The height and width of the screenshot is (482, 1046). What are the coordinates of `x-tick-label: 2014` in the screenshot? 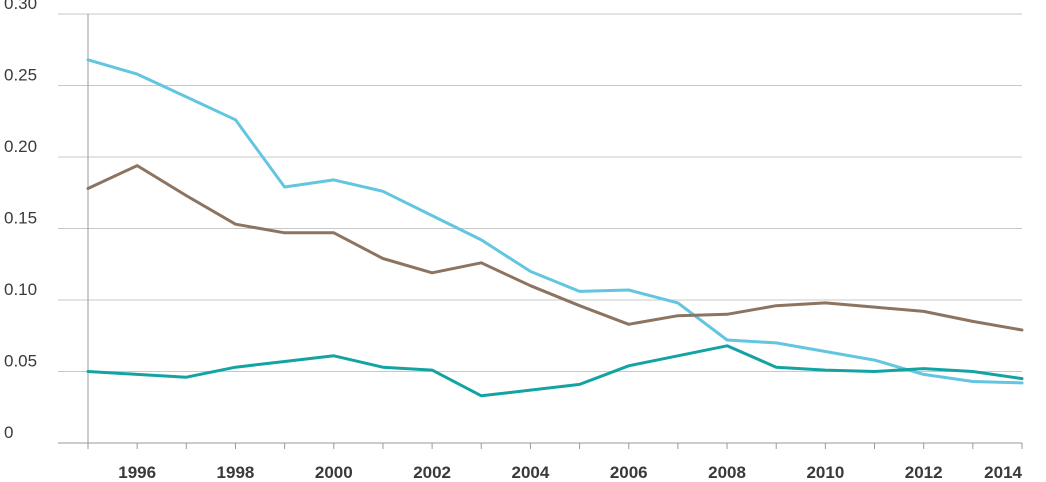 It's located at (1003, 472).